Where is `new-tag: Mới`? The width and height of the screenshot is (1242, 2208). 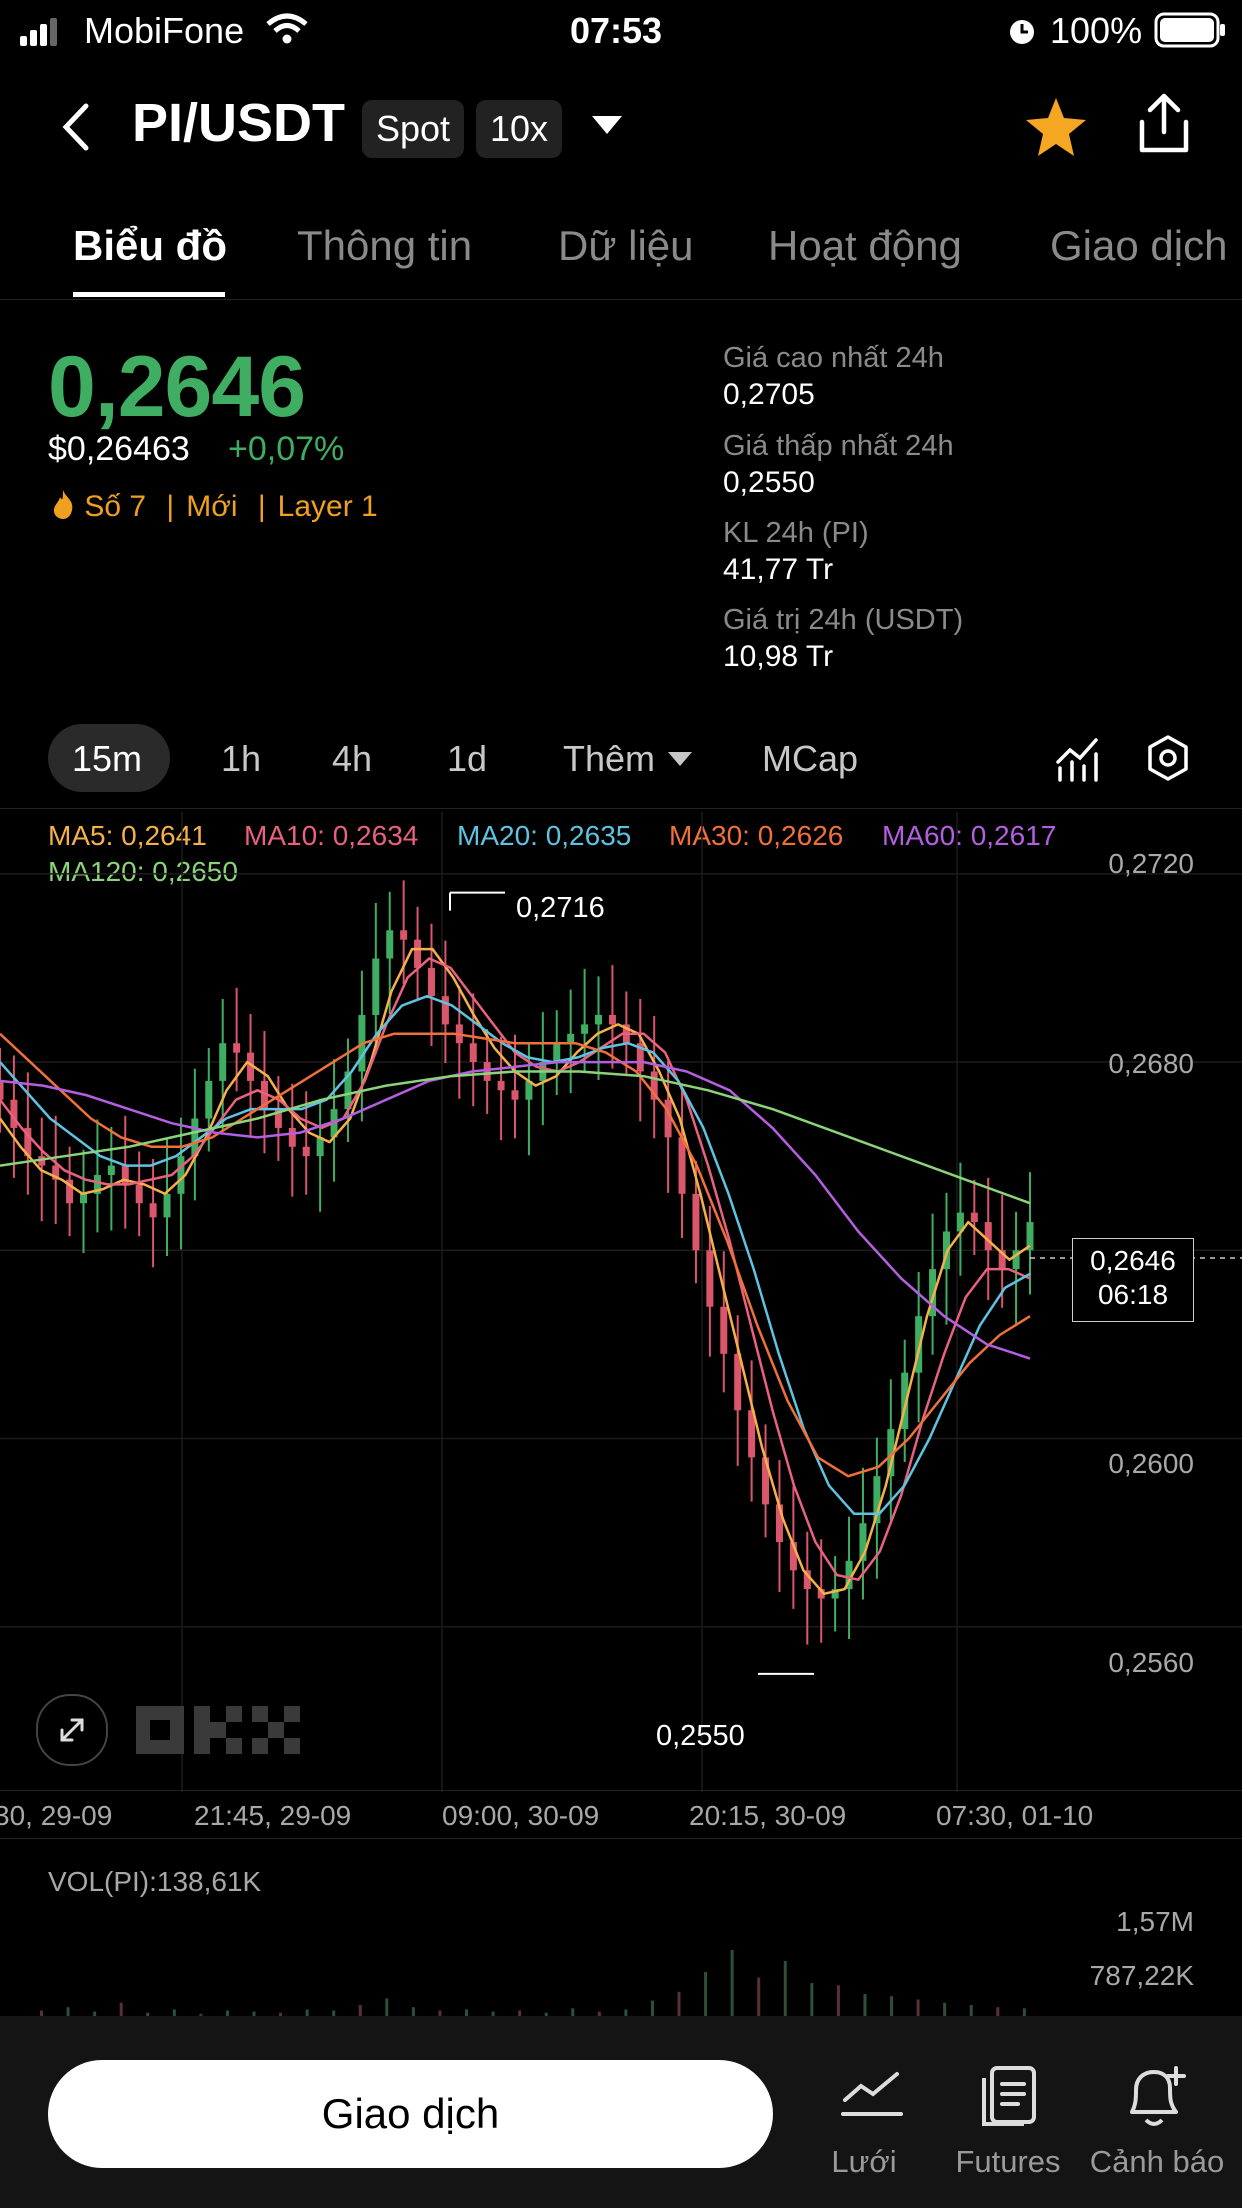 new-tag: Mới is located at coordinates (212, 506).